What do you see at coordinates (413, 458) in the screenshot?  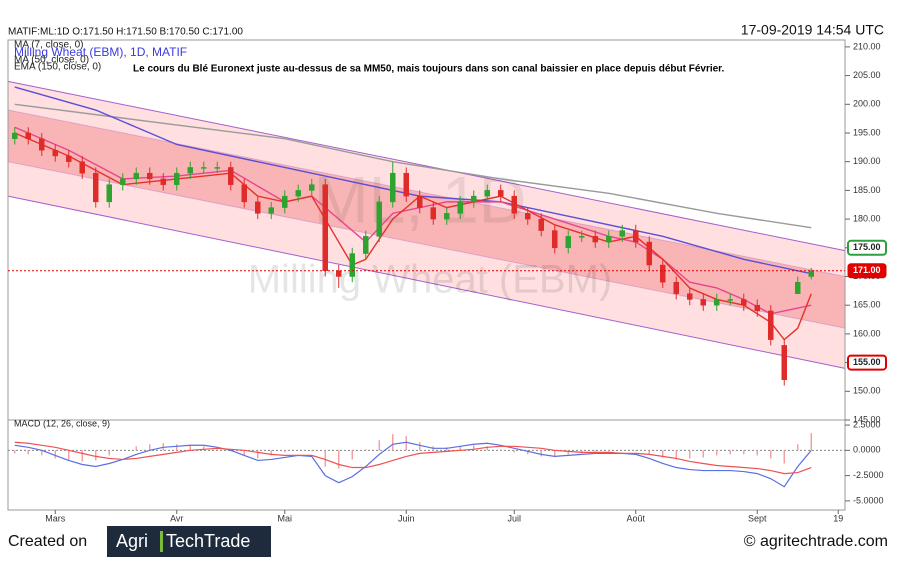 I see `macd-line` at bounding box center [413, 458].